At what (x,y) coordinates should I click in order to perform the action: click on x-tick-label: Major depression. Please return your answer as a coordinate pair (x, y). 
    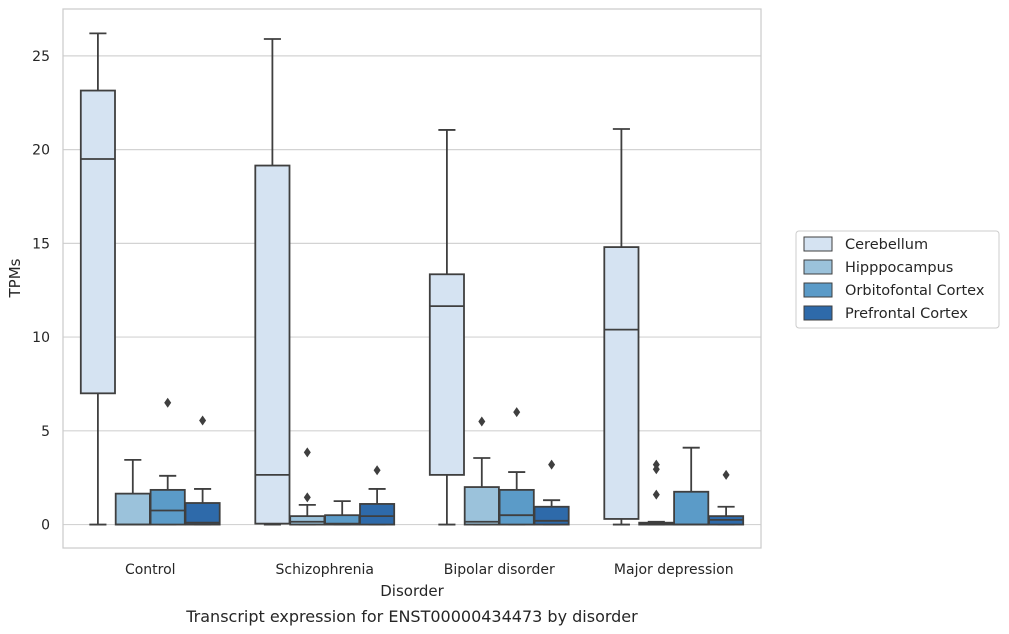
    Looking at the image, I should click on (674, 570).